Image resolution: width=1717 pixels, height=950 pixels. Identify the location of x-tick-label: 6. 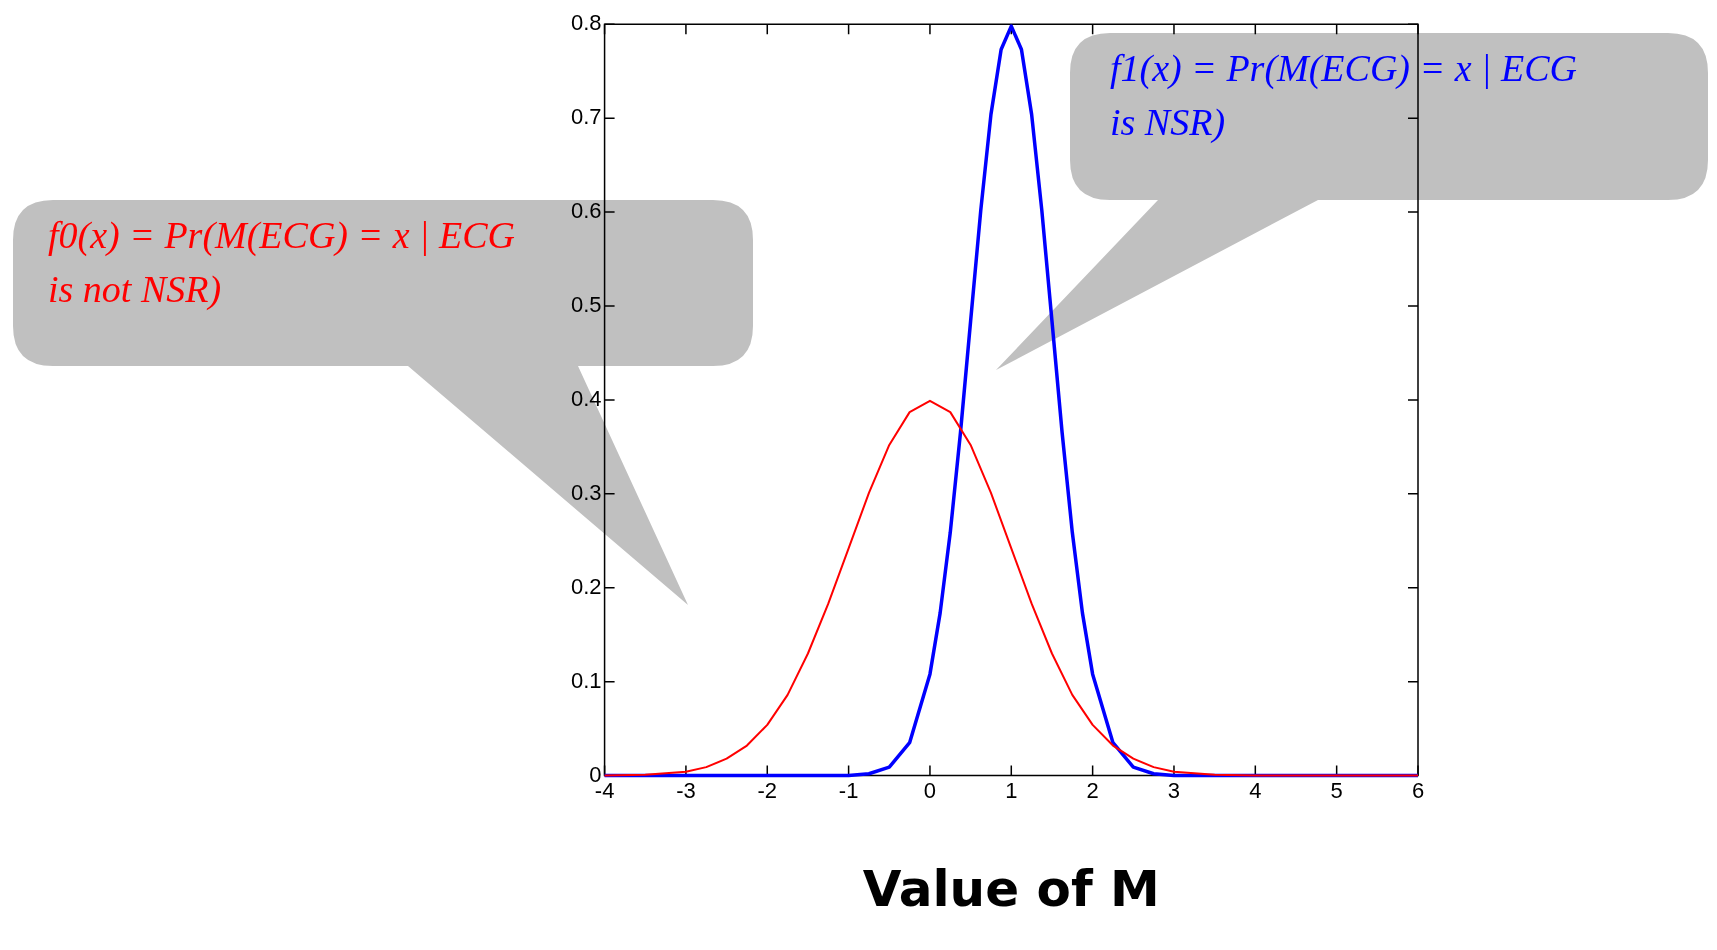
(1418, 790).